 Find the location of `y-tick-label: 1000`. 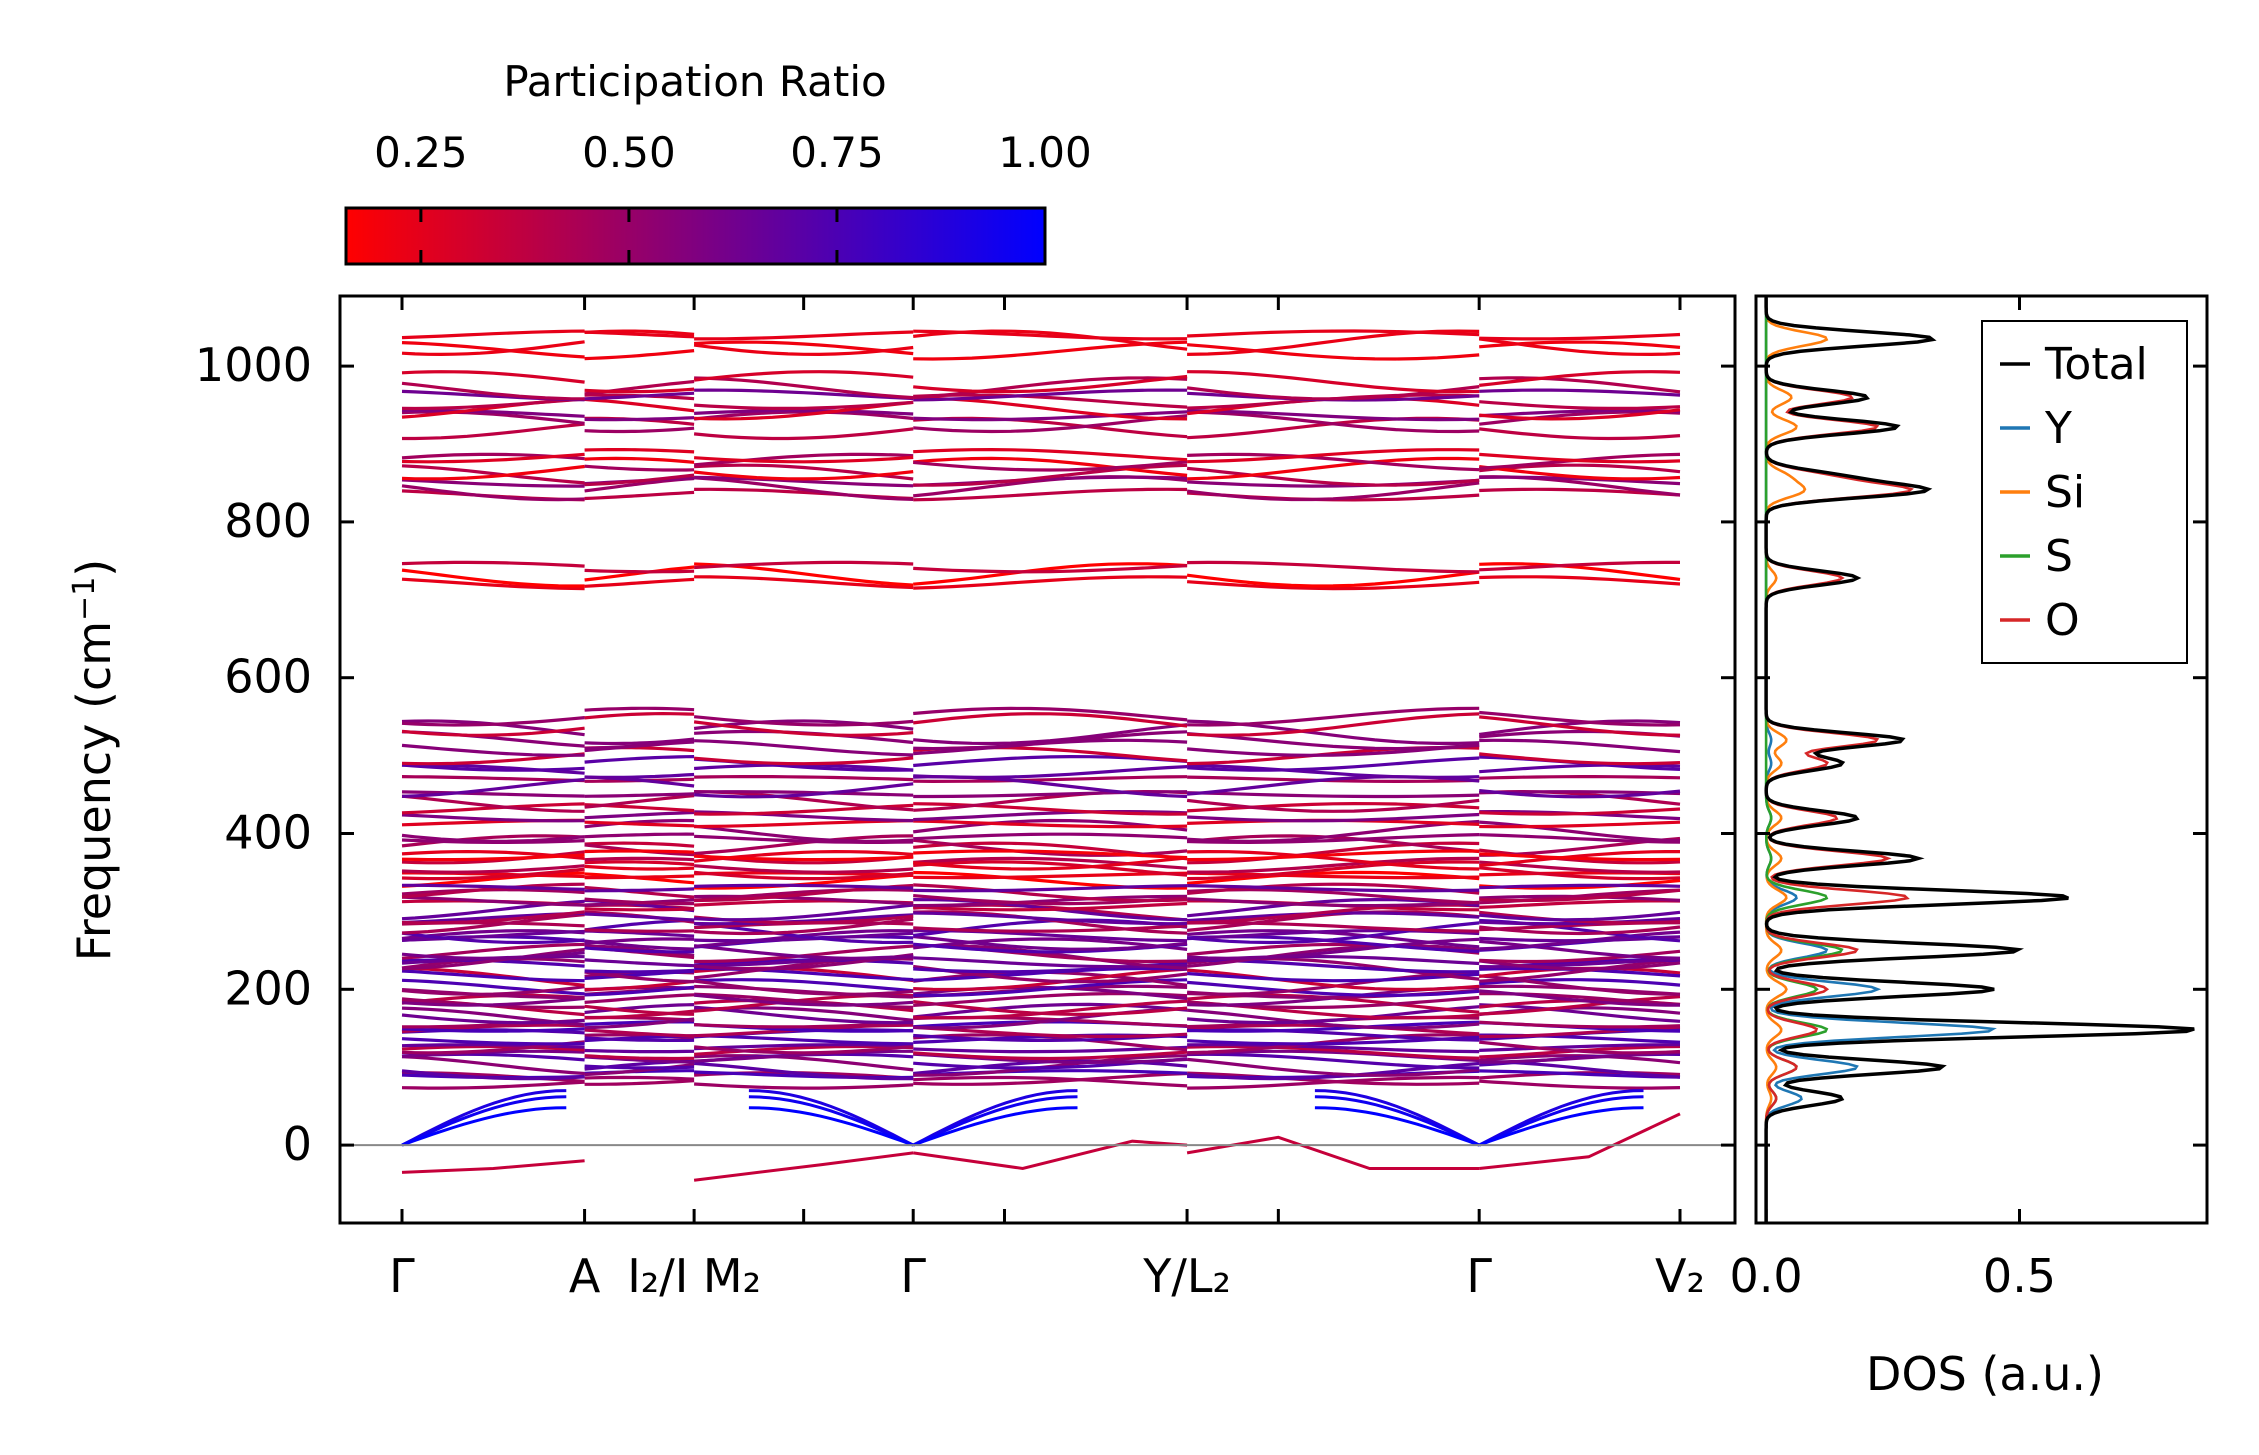

y-tick-label: 1000 is located at coordinates (253, 365).